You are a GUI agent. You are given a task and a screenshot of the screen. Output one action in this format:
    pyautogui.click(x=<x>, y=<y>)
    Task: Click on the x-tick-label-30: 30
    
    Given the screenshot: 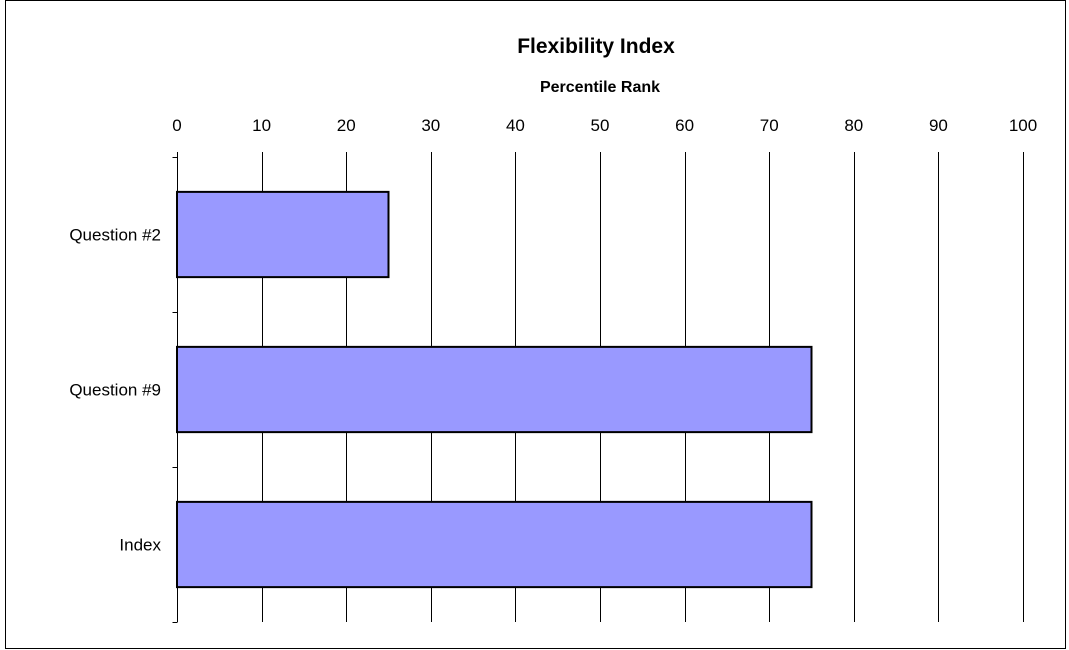 What is the action you would take?
    pyautogui.click(x=430, y=125)
    